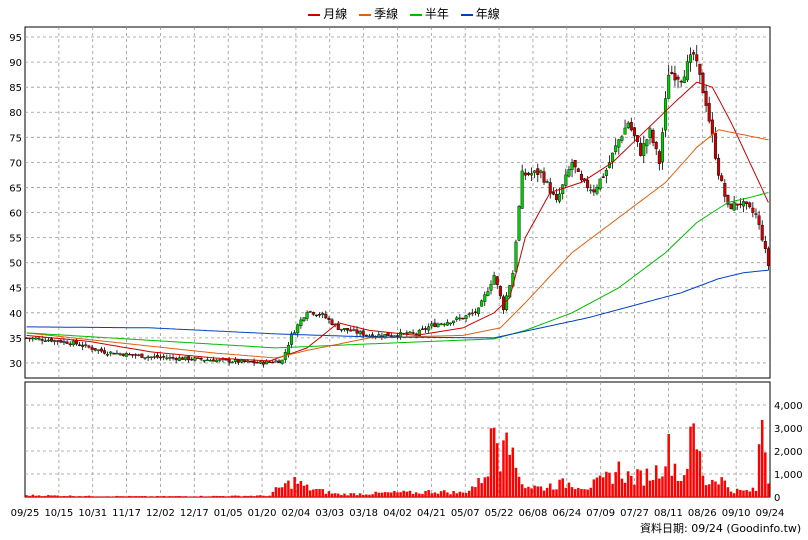  I want to click on price-tick-label: 50, so click(15, 264).